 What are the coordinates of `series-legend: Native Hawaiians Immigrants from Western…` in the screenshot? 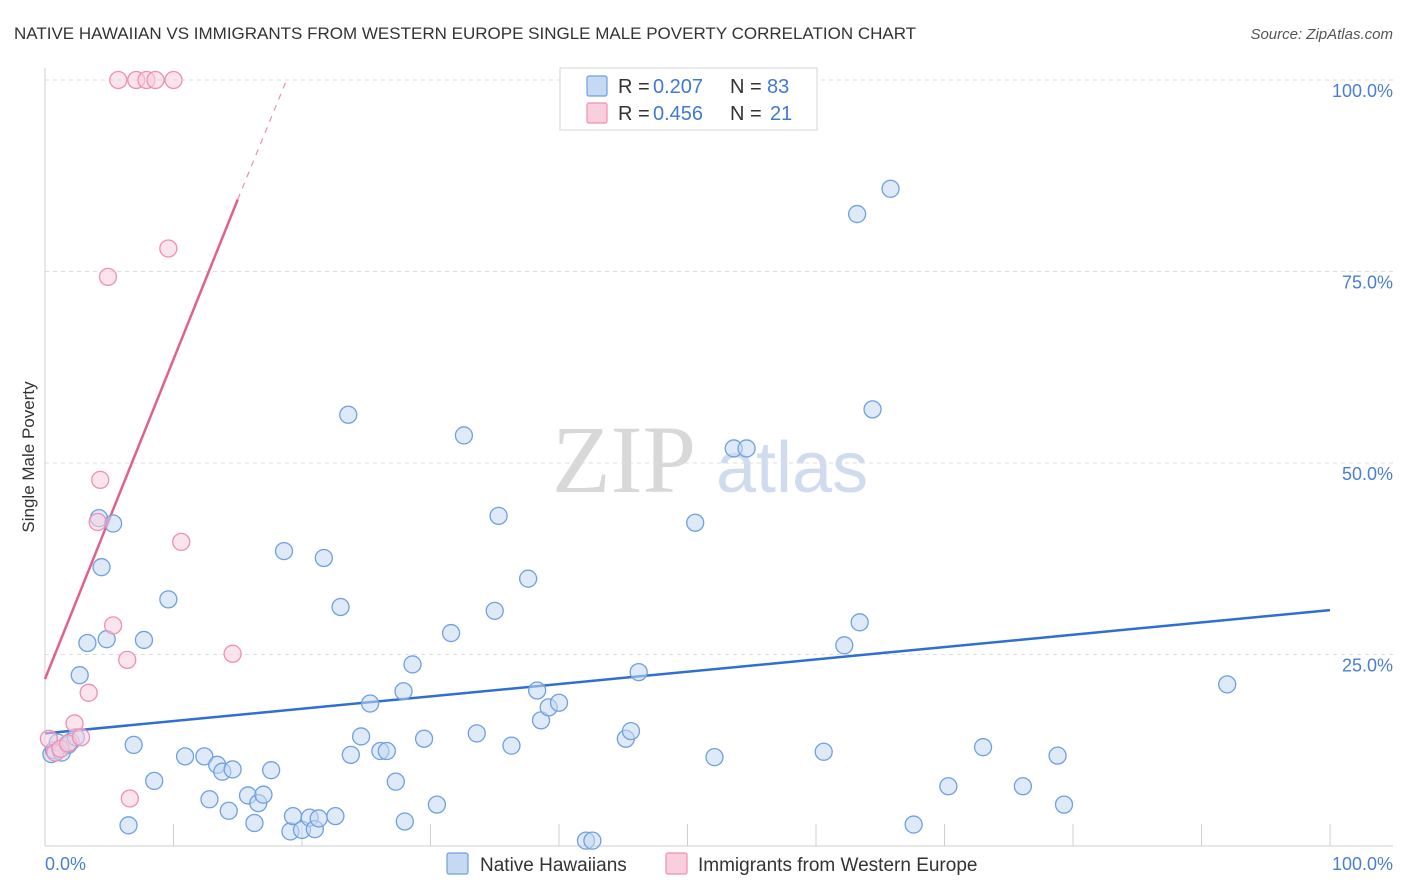 It's located at (711, 864).